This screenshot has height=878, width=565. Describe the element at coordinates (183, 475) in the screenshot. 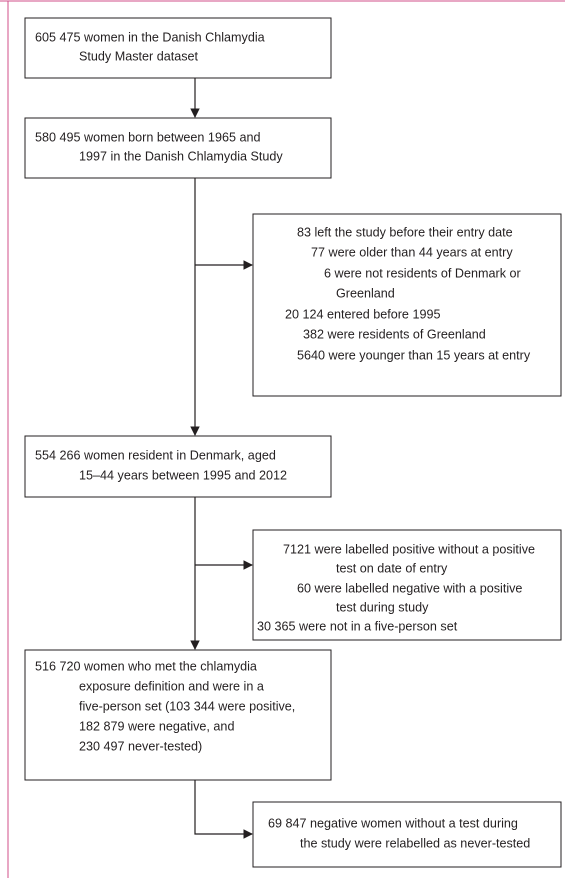

I see `box-text: 15–44 years between 1995 and 2012` at that location.